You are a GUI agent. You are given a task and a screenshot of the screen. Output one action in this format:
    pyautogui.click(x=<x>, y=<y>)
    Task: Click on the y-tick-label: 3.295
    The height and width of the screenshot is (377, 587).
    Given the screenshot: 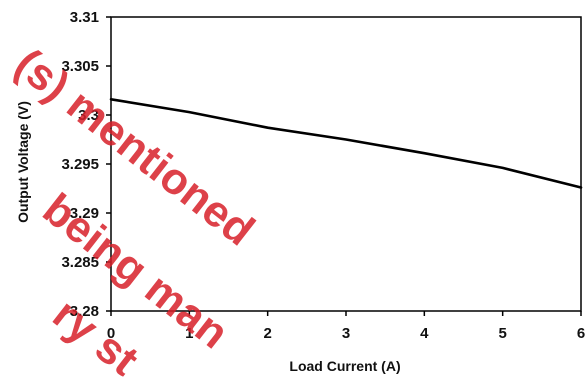 What is the action you would take?
    pyautogui.click(x=80, y=164)
    